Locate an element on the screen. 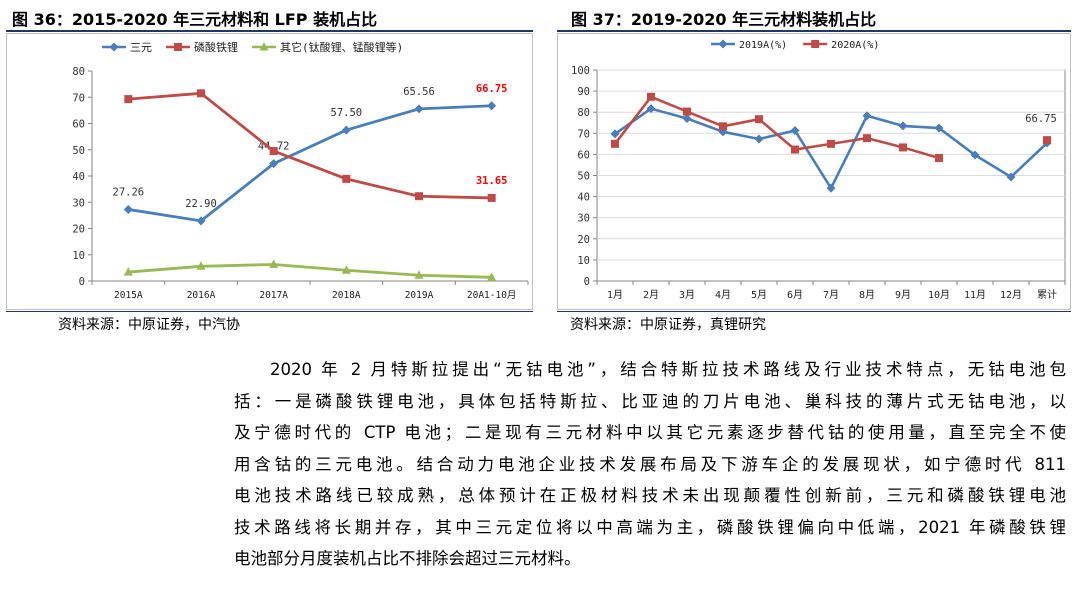  x-tick-label: 1月 is located at coordinates (615, 295).